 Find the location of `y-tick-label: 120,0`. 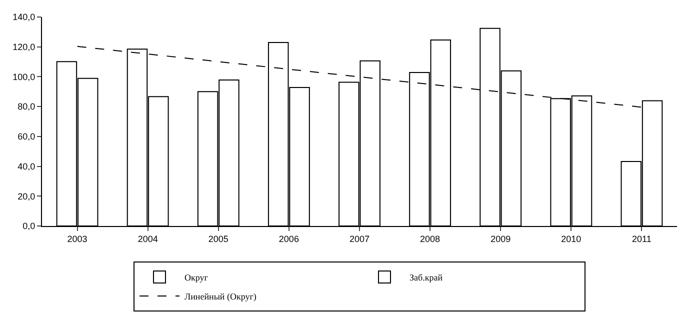

y-tick-label: 120,0 is located at coordinates (24, 47).